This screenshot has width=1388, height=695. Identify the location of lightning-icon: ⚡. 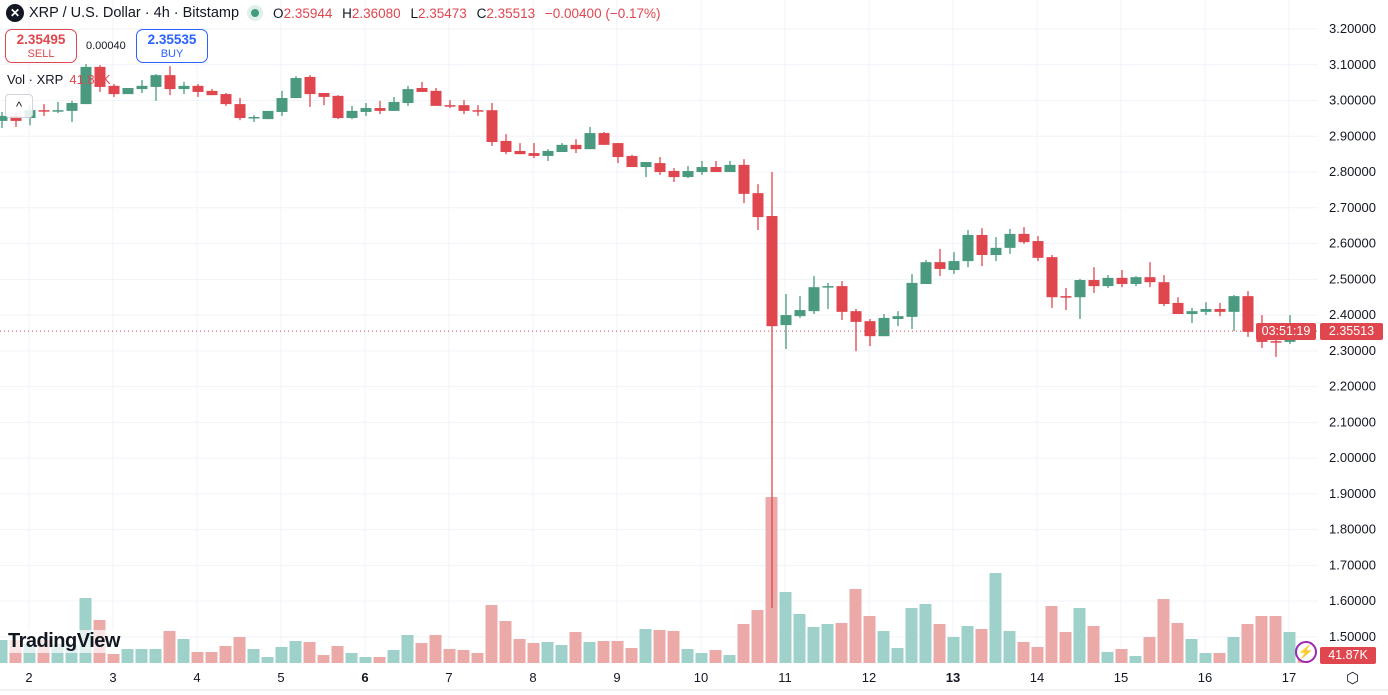
(1306, 652).